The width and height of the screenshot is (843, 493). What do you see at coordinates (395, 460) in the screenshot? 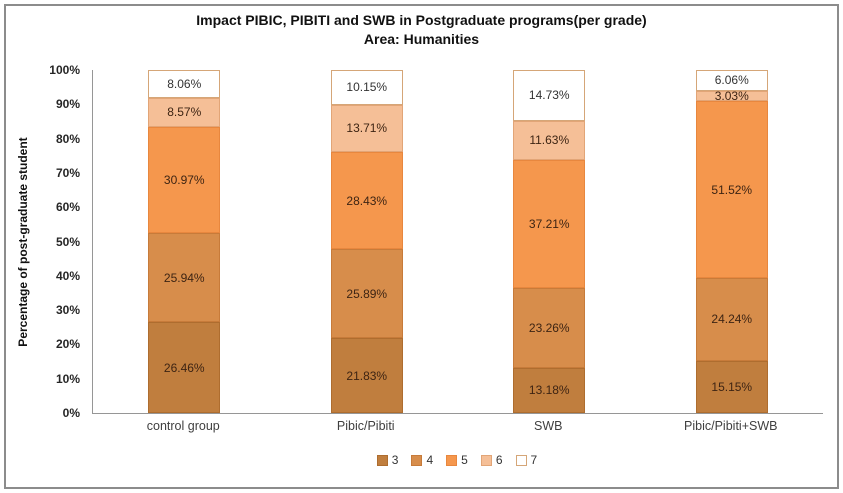
I see `legend-label: 3` at bounding box center [395, 460].